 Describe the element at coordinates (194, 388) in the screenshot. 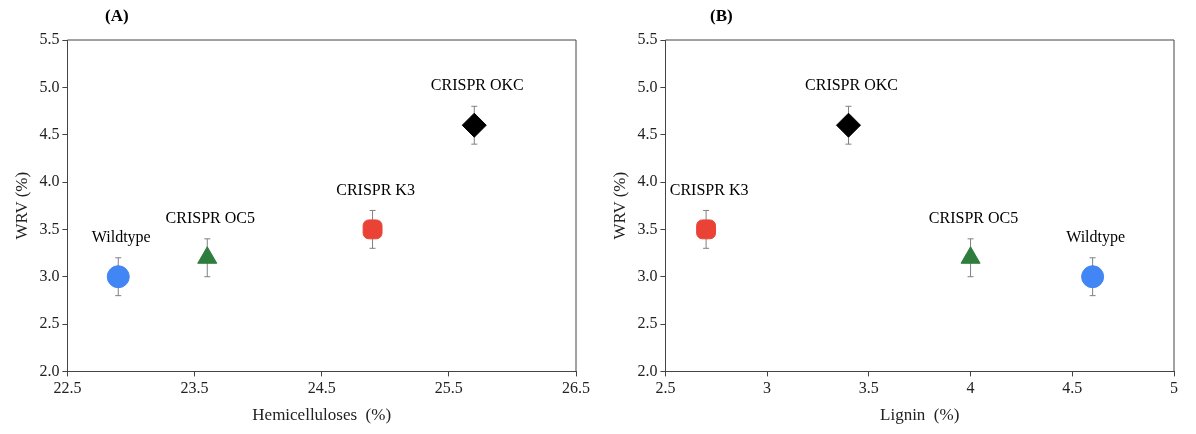

I see `x-tick-label: 23.5` at that location.